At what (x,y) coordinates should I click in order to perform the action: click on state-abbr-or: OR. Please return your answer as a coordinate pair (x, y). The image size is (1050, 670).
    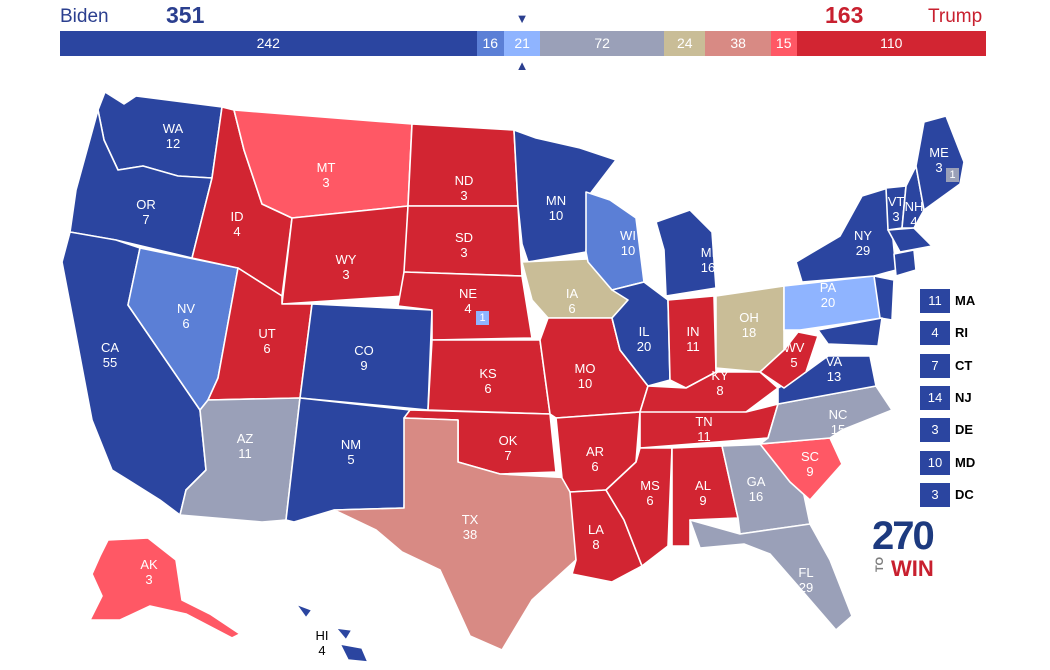
    Looking at the image, I should click on (146, 204).